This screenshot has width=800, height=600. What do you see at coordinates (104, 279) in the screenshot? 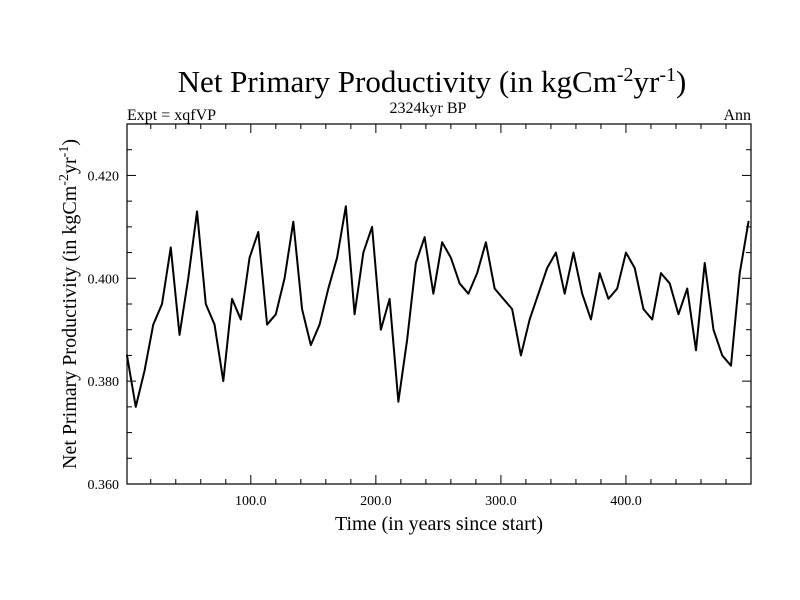
I see `y-tick-label: 0.400` at bounding box center [104, 279].